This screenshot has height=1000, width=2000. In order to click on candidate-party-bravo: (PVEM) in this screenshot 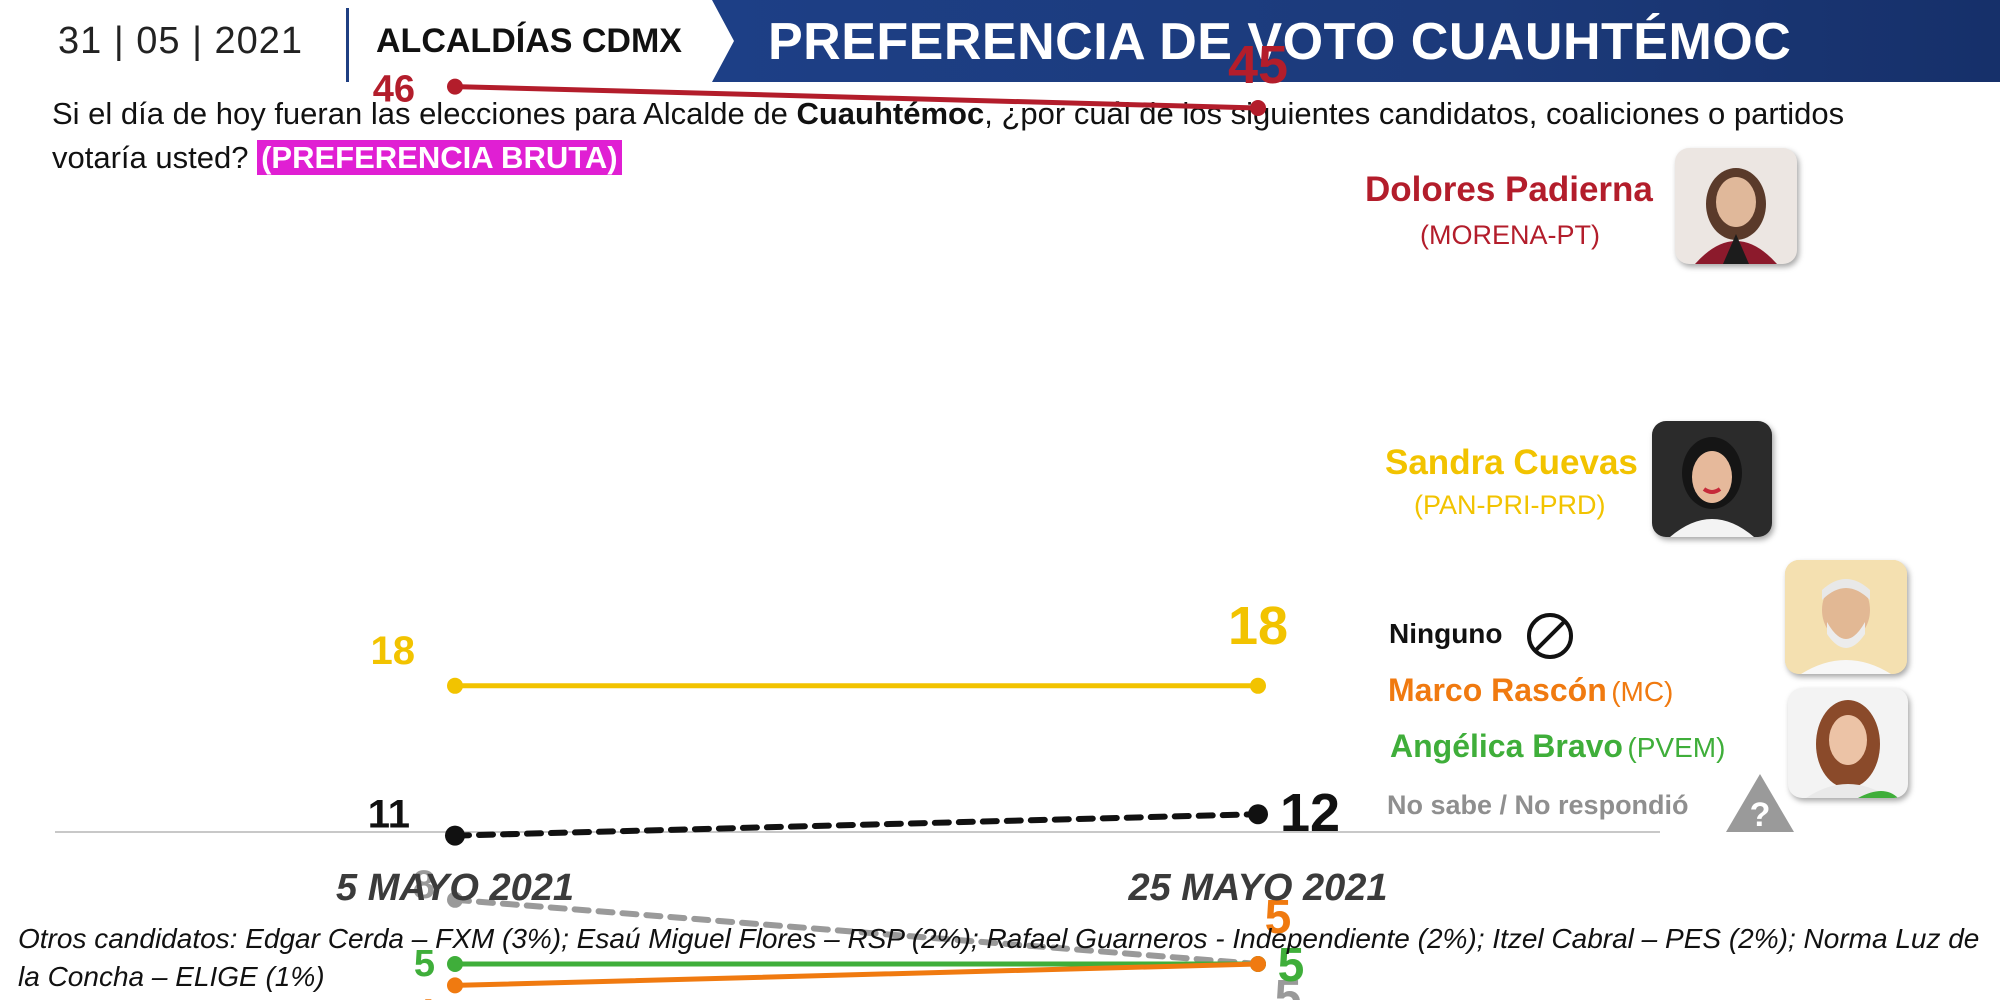, I will do `click(1676, 747)`.